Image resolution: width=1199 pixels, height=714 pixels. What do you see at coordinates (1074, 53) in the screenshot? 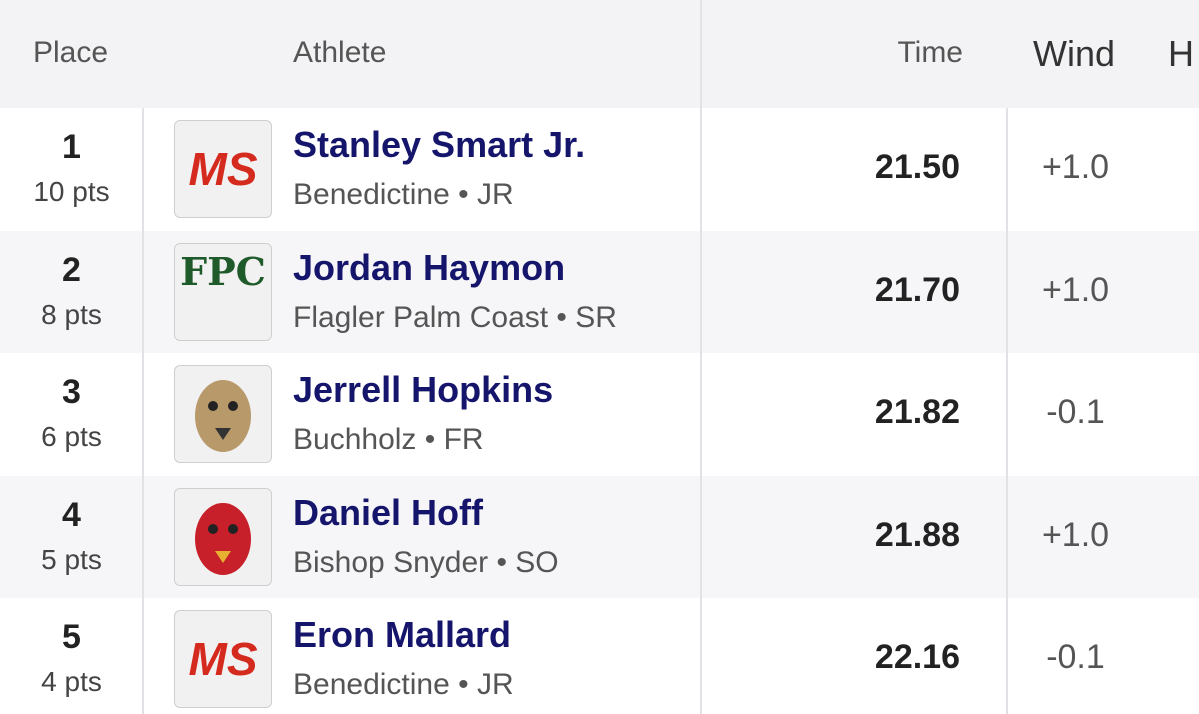
I see `column-header: Wind` at bounding box center [1074, 53].